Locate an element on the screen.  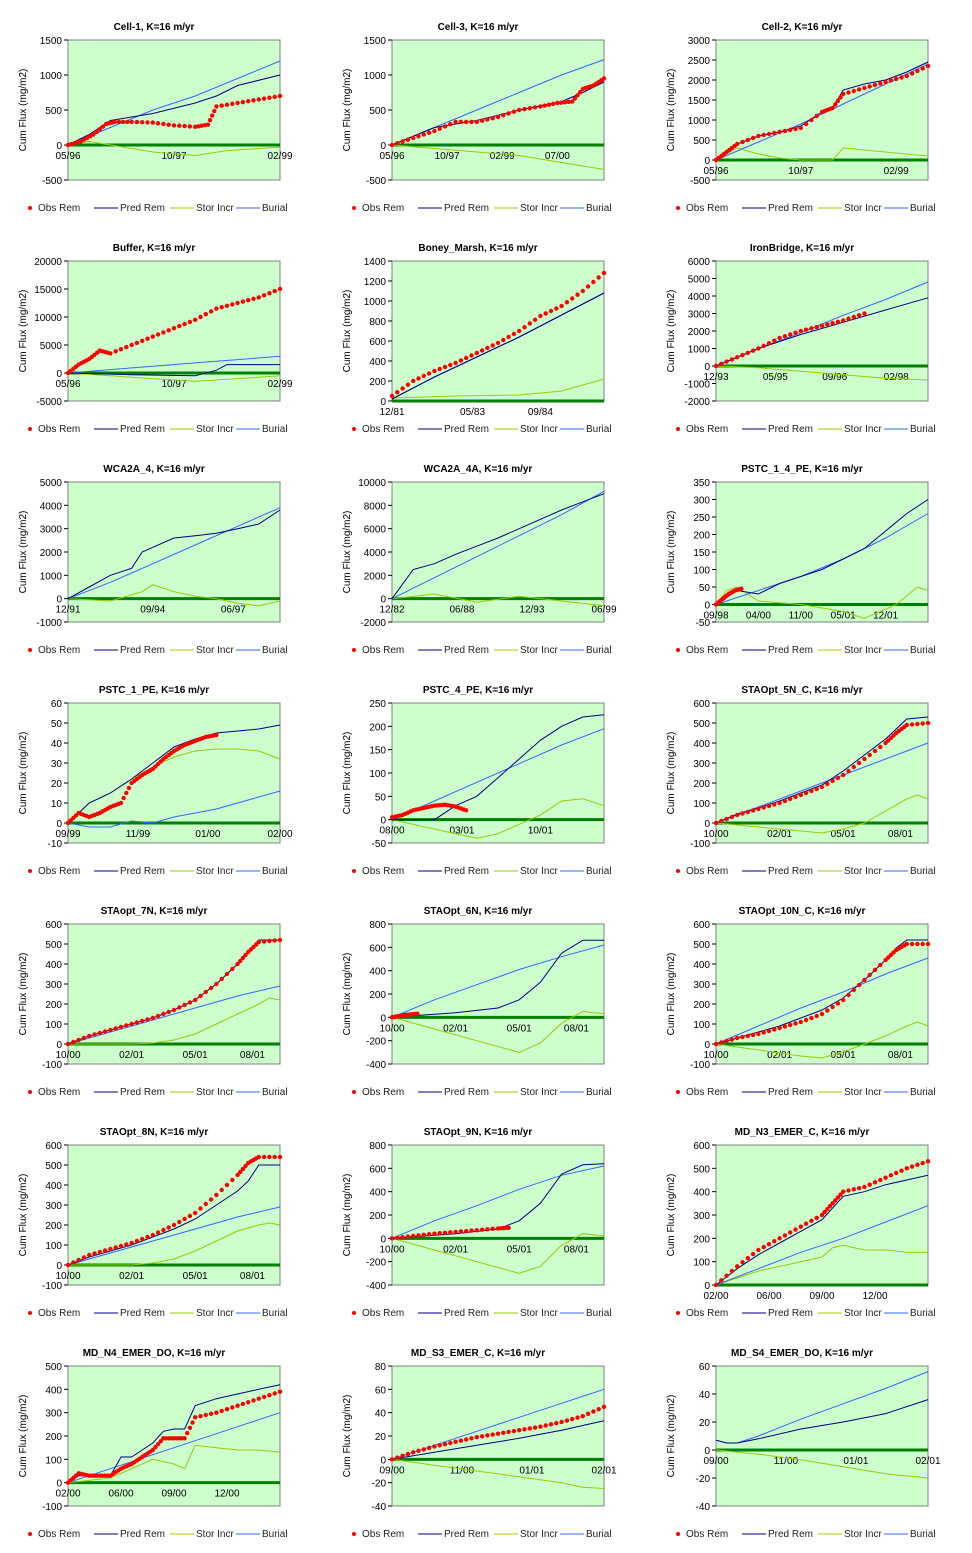
chart-title: IronBridge, K=16 m/yr is located at coordinates (802, 248).